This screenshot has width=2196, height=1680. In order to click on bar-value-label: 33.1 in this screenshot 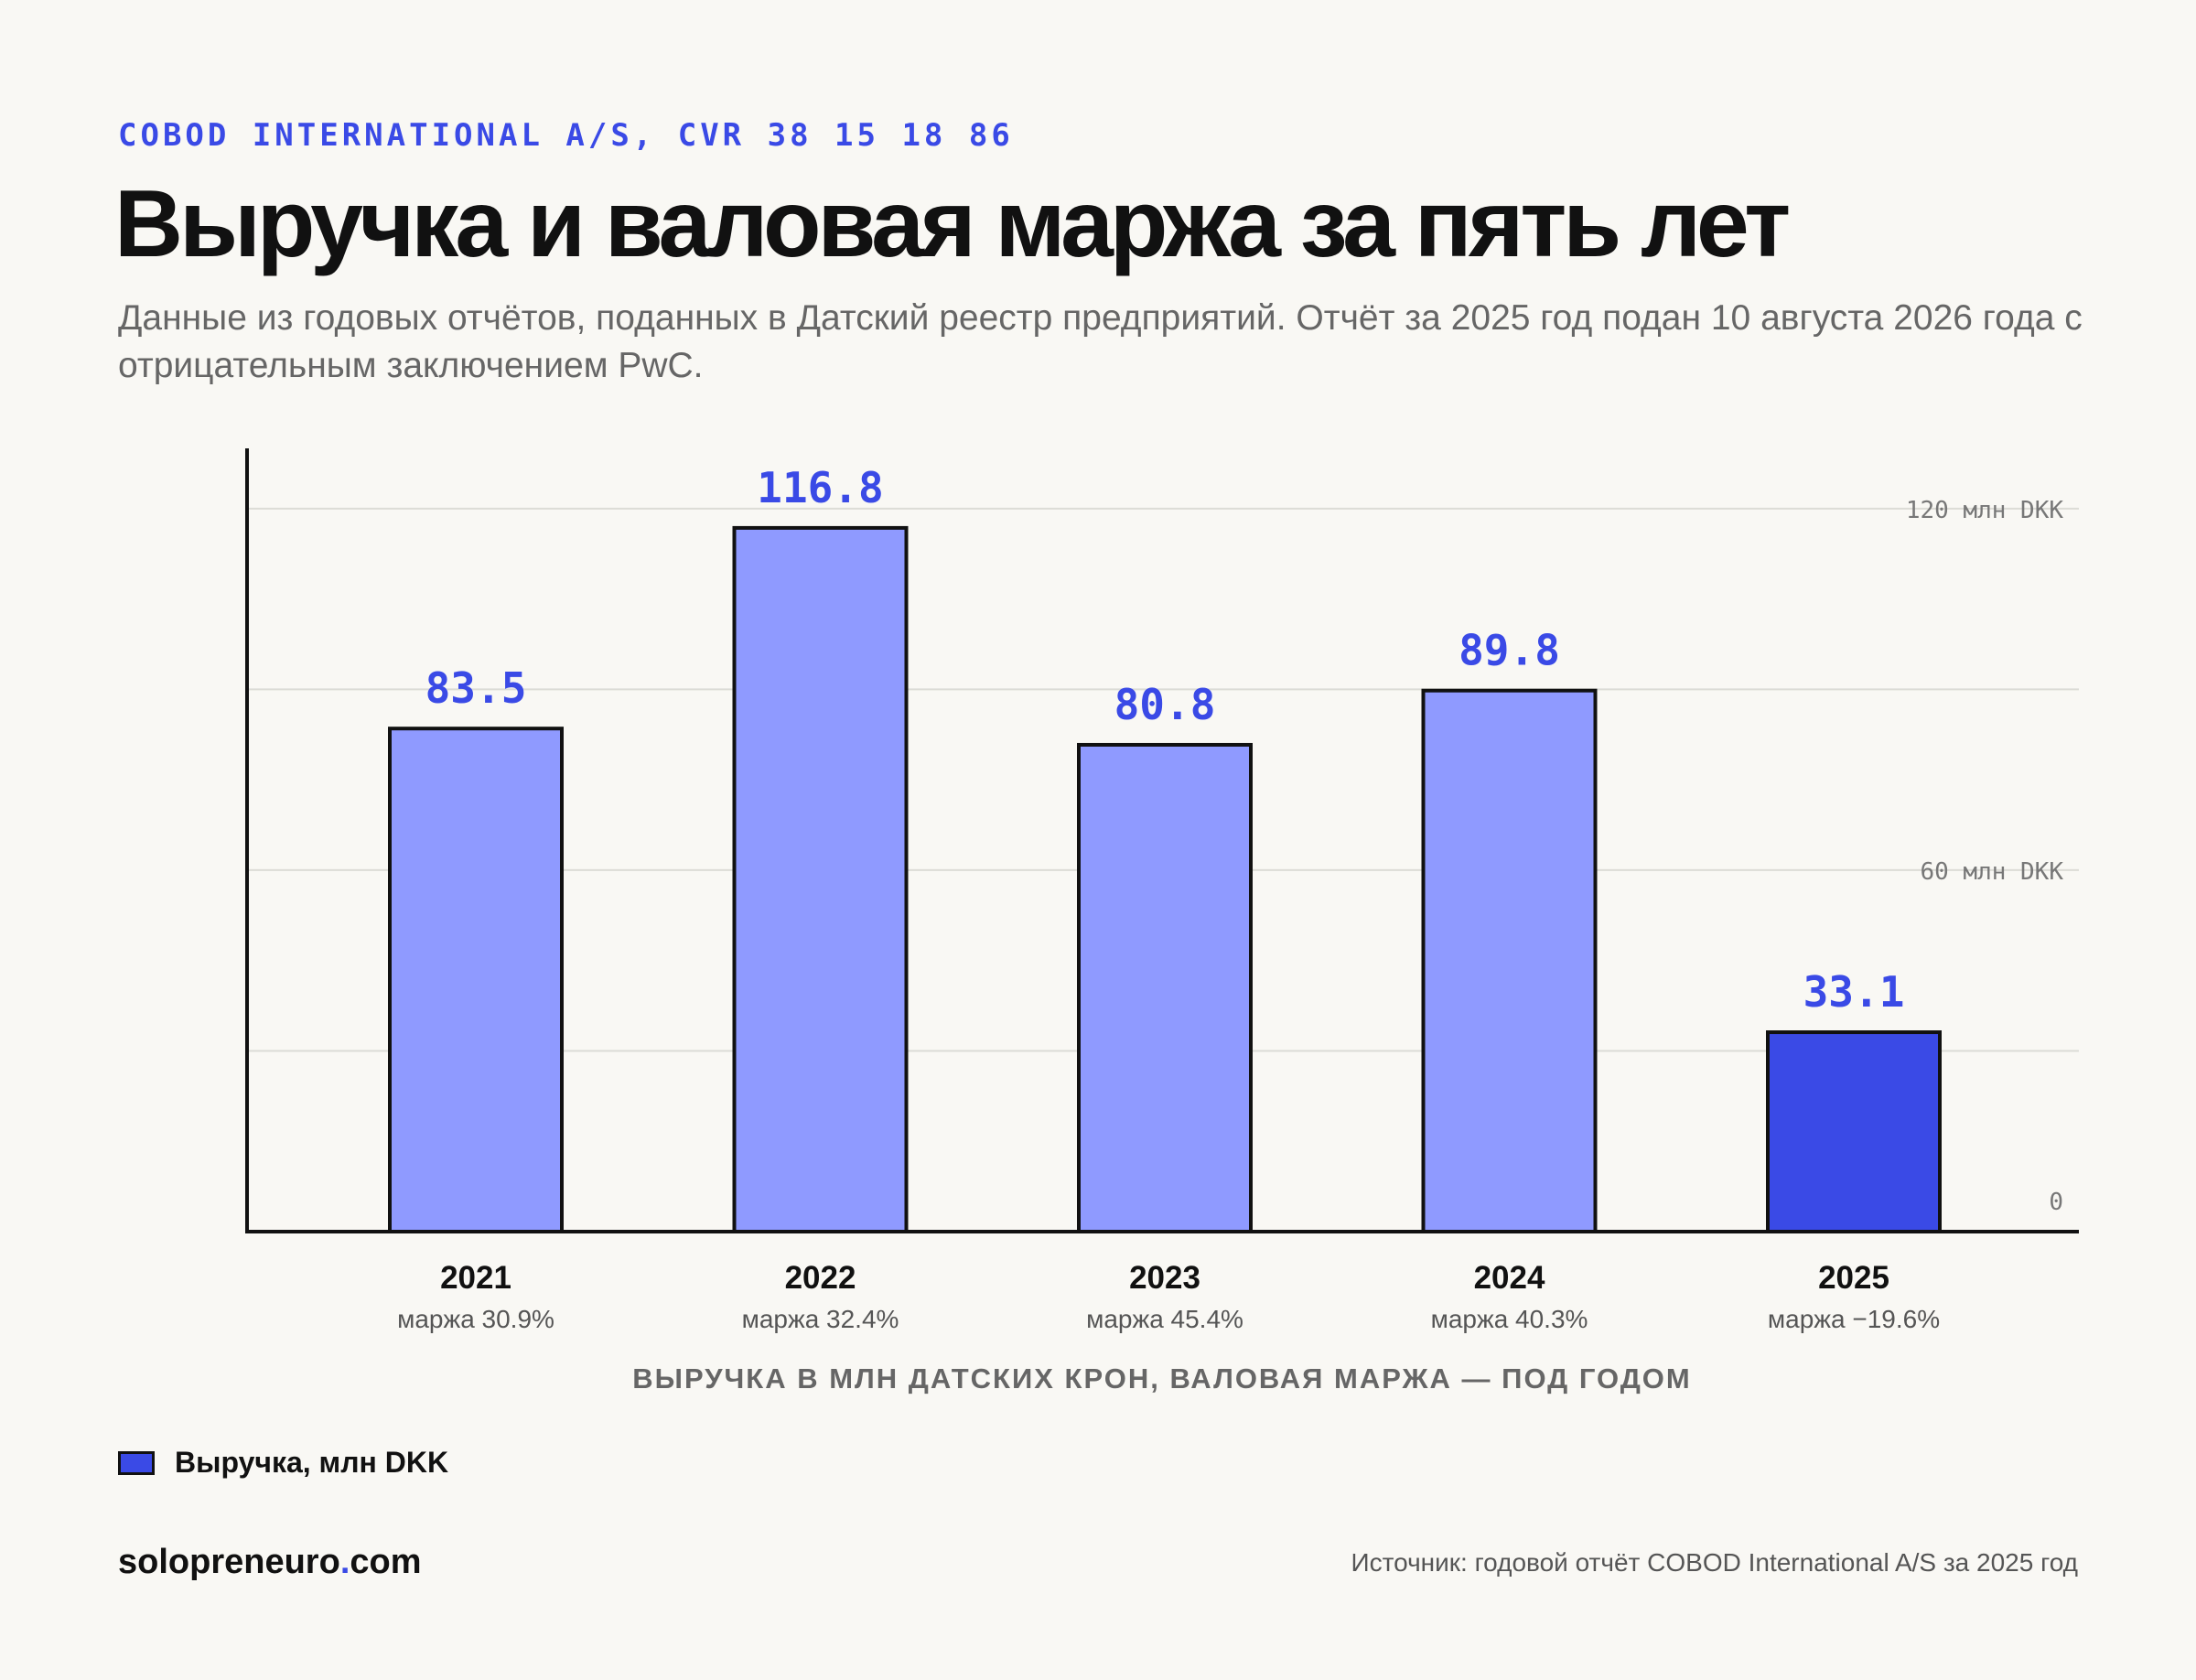, I will do `click(1854, 992)`.